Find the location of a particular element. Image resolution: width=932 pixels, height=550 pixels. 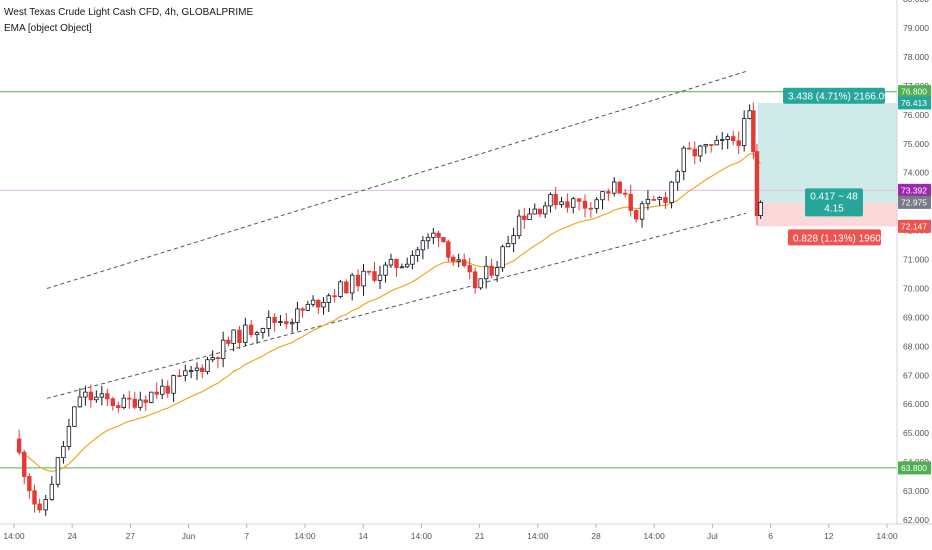

profit-zone is located at coordinates (827, 152).